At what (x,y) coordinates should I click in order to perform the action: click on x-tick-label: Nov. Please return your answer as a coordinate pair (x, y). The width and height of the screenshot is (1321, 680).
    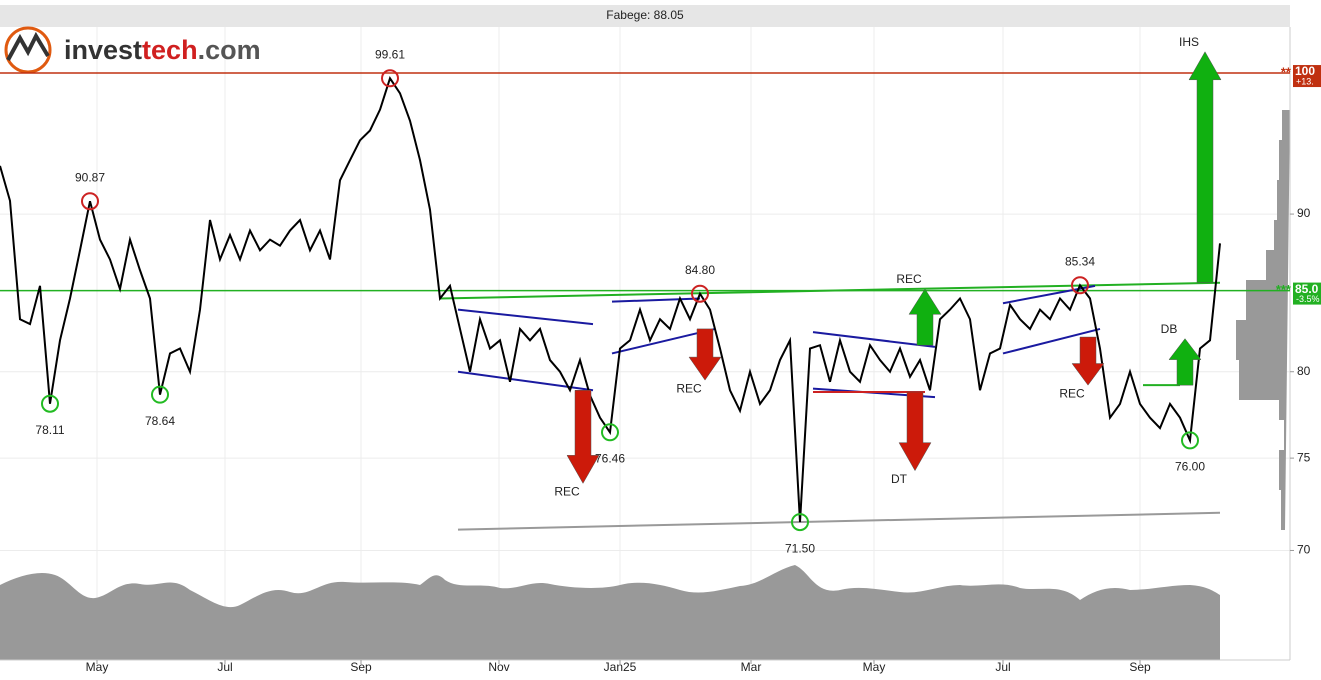
    Looking at the image, I should click on (498, 667).